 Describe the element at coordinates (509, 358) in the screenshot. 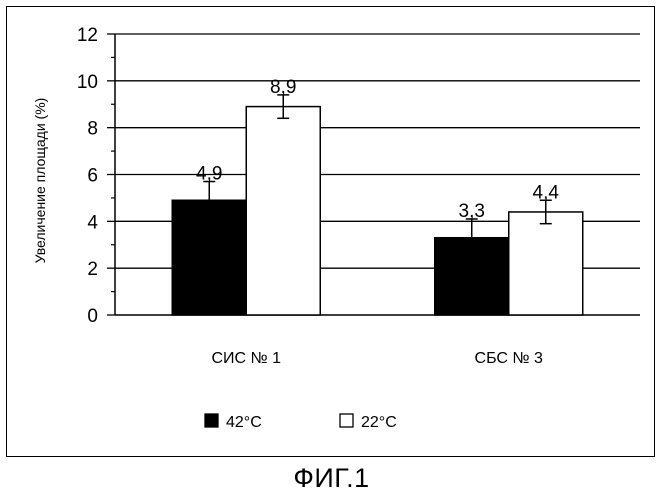

I see `x-category-label: СБС № 3` at that location.